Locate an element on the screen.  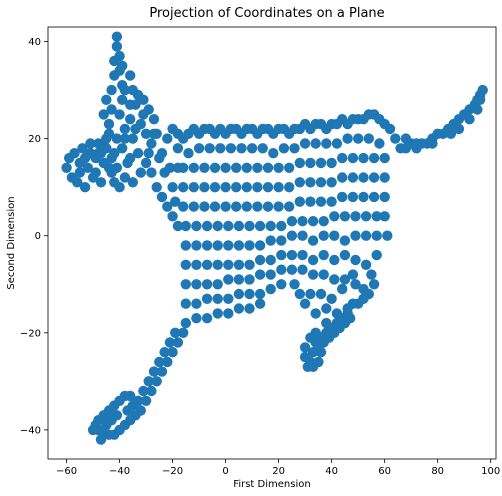
y-axis-label: Second Dimension is located at coordinates (11, 242).